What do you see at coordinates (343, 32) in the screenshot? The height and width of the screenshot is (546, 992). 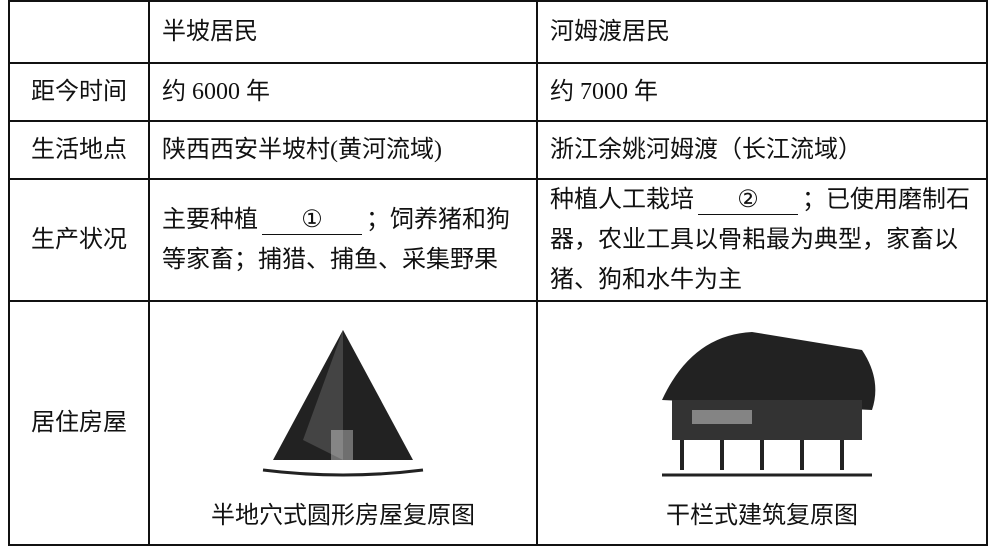 I see `column-header: 半坡居民` at bounding box center [343, 32].